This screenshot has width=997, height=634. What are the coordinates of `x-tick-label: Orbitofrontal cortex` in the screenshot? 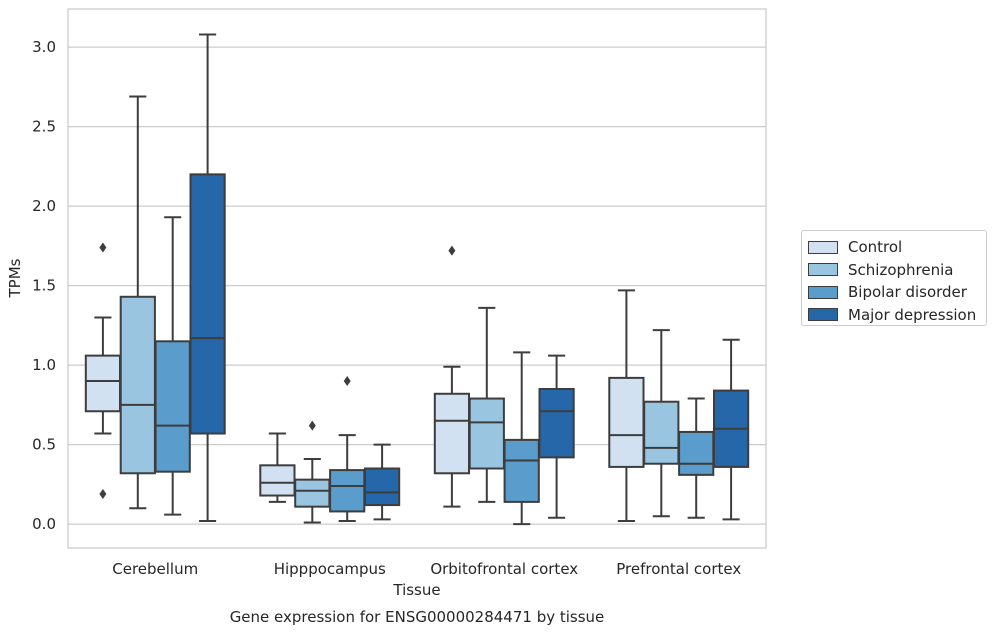 It's located at (504, 569).